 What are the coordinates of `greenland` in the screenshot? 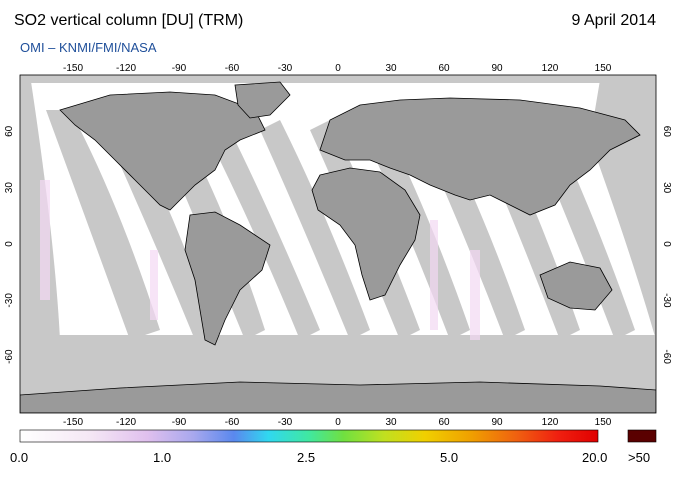 It's located at (262, 100).